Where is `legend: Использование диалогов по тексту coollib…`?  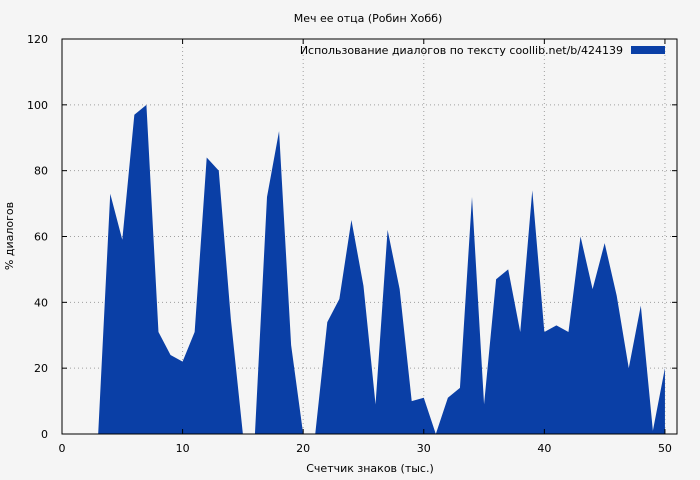 legend: Использование диалогов по тексту coollib… is located at coordinates (482, 50).